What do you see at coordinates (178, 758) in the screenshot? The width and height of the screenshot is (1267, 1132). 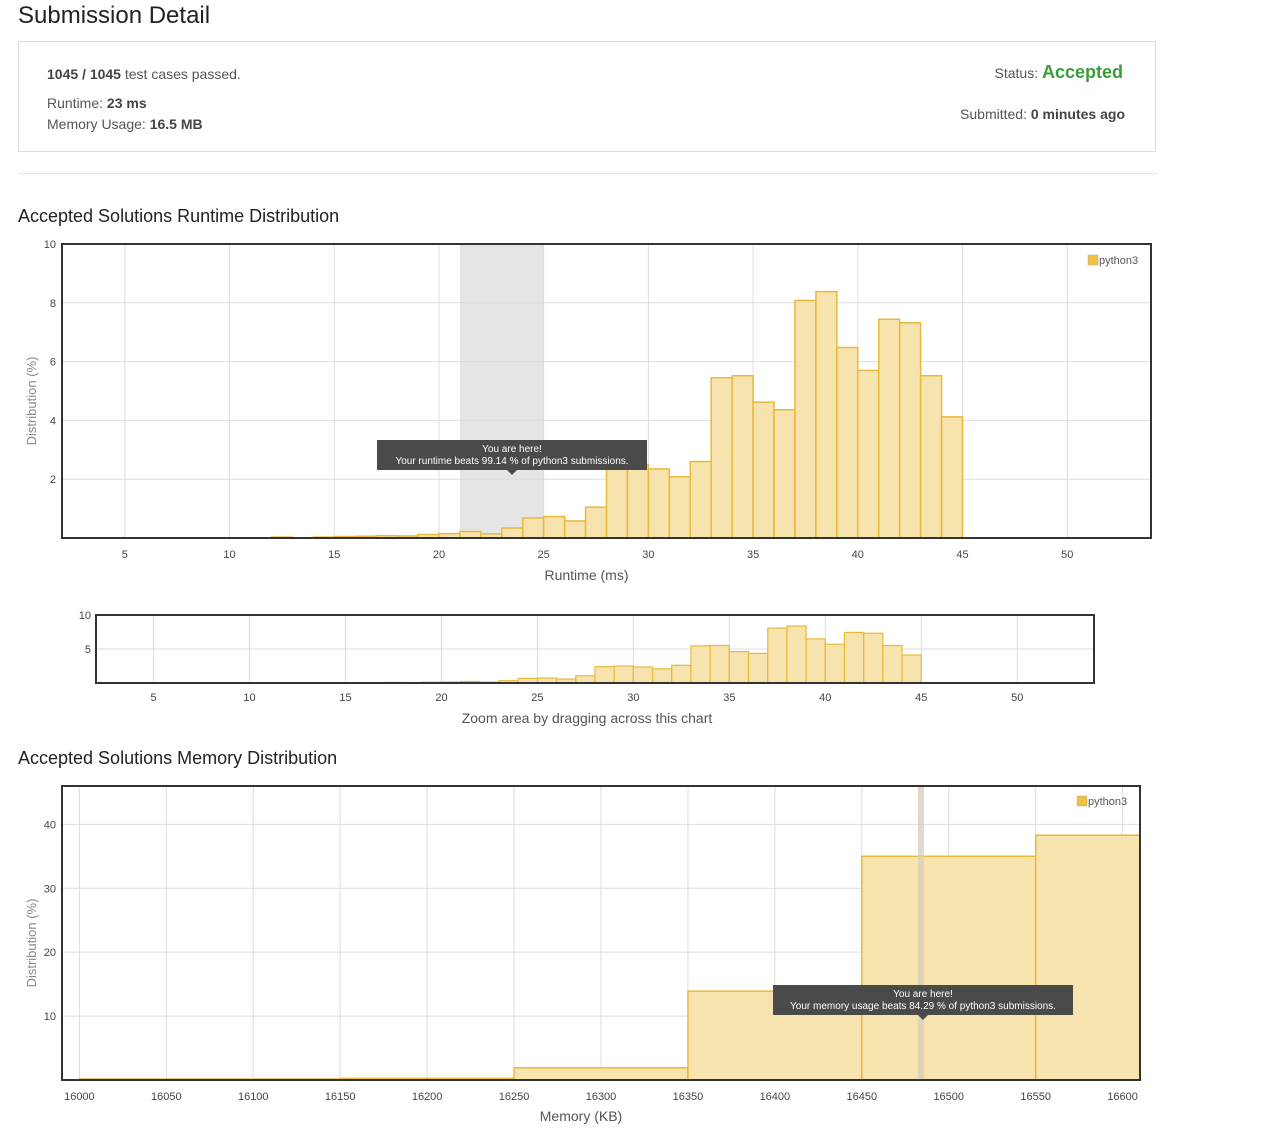 I see `memory-section-title: Accepted Solutions Memory Distribution` at bounding box center [178, 758].